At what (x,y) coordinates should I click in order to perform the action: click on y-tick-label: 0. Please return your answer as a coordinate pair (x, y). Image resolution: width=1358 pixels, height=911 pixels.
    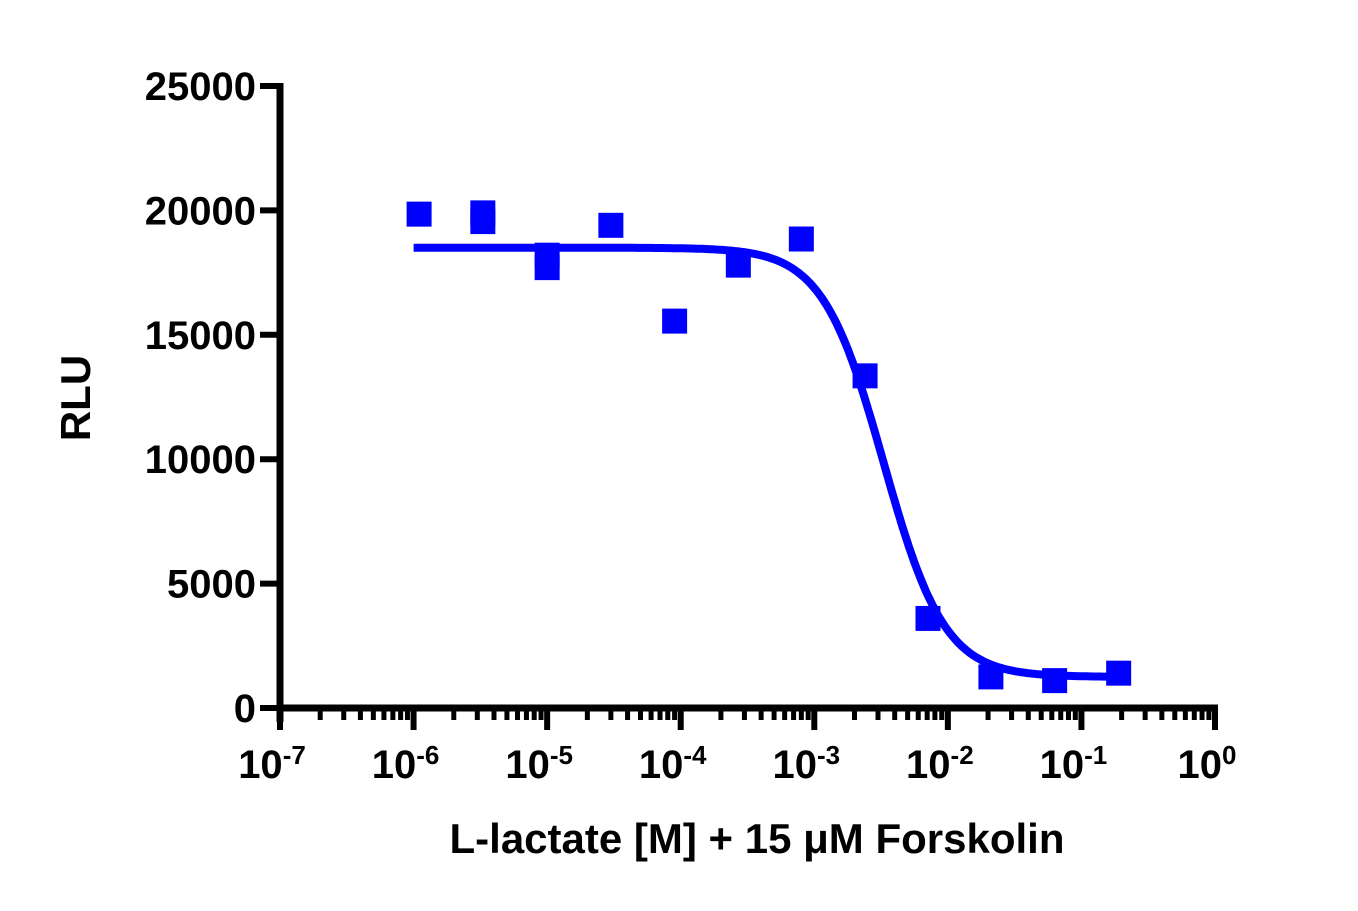
    Looking at the image, I should click on (245, 709).